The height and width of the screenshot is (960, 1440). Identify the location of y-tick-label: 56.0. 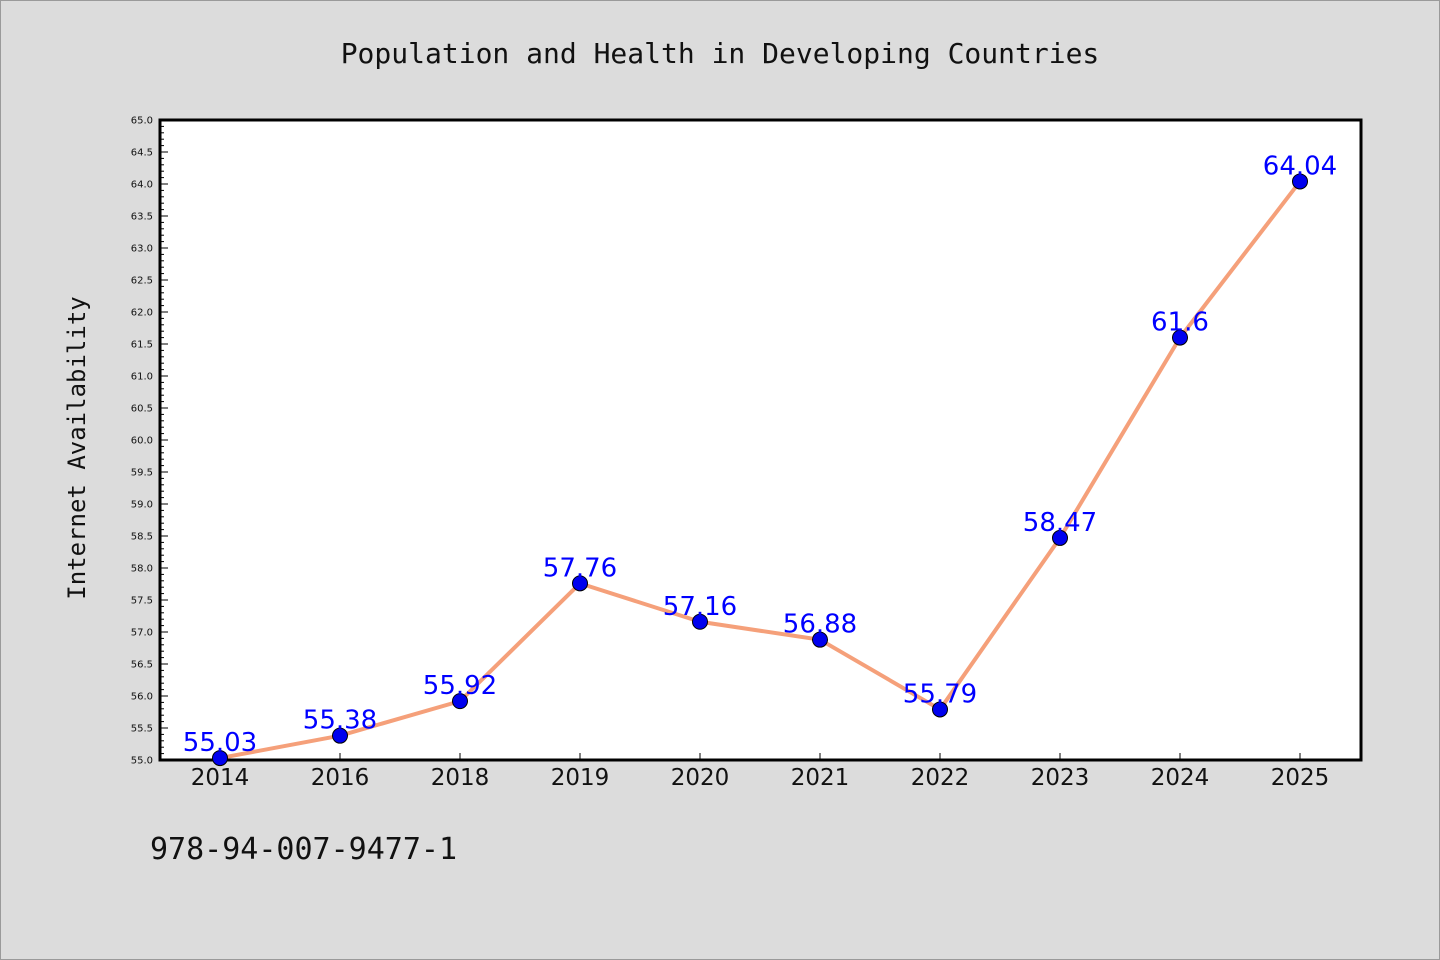
(142, 697).